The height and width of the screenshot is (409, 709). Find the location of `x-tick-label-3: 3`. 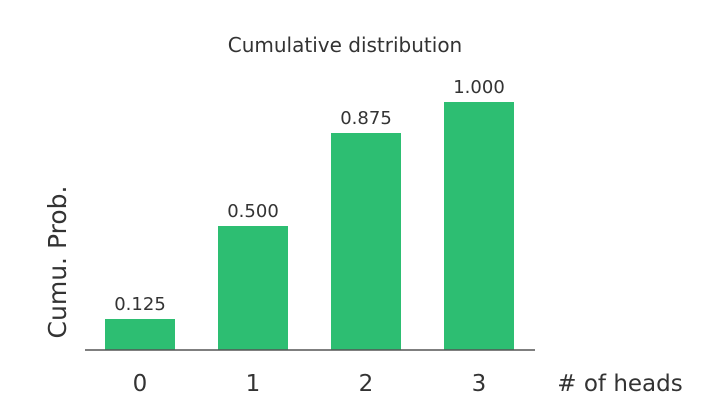

x-tick-label-3: 3 is located at coordinates (479, 384).